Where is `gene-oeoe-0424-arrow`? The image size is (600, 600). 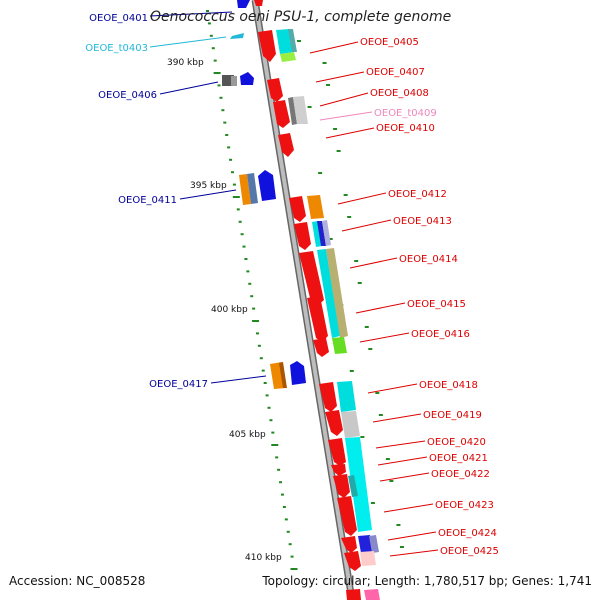
gene-oeoe-0424-arrow is located at coordinates (349, 544).